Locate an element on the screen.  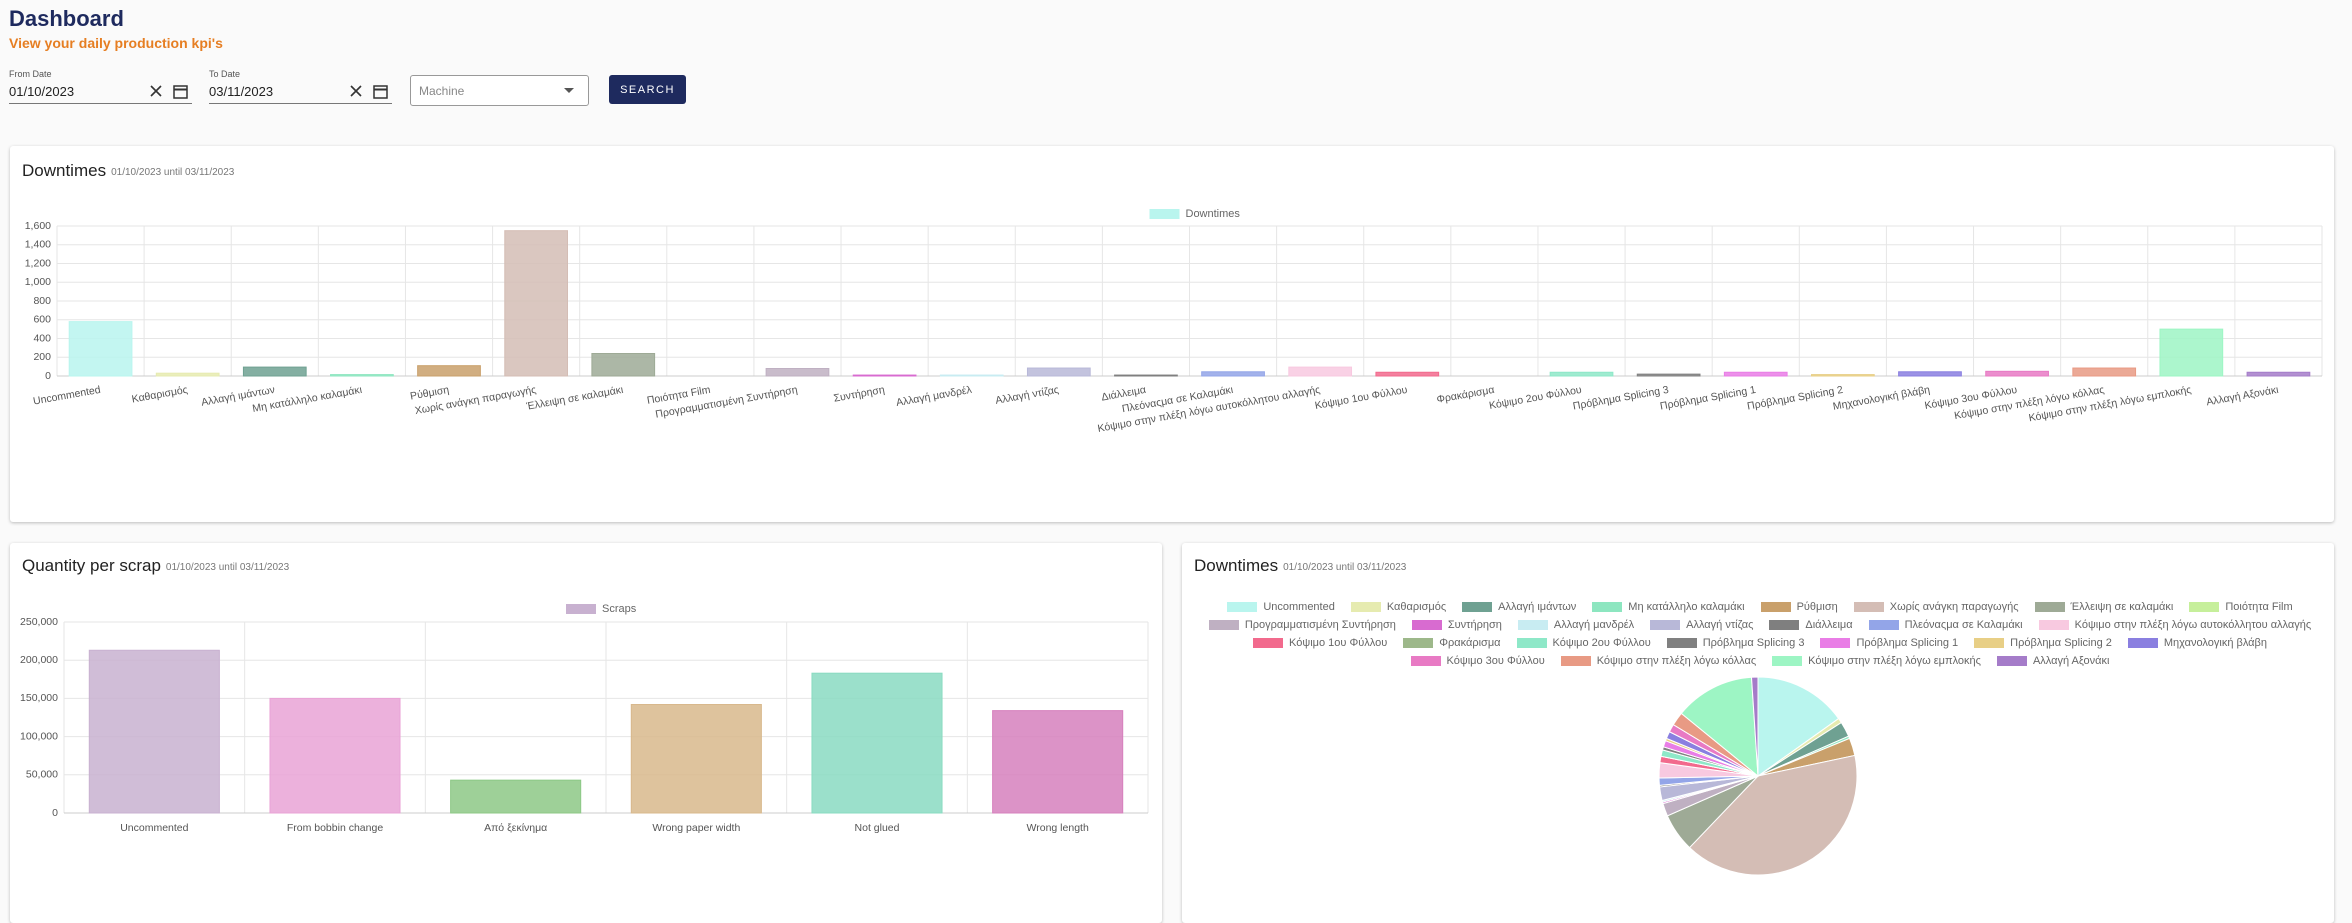
to-date: 03/11/2023 is located at coordinates (241, 91).